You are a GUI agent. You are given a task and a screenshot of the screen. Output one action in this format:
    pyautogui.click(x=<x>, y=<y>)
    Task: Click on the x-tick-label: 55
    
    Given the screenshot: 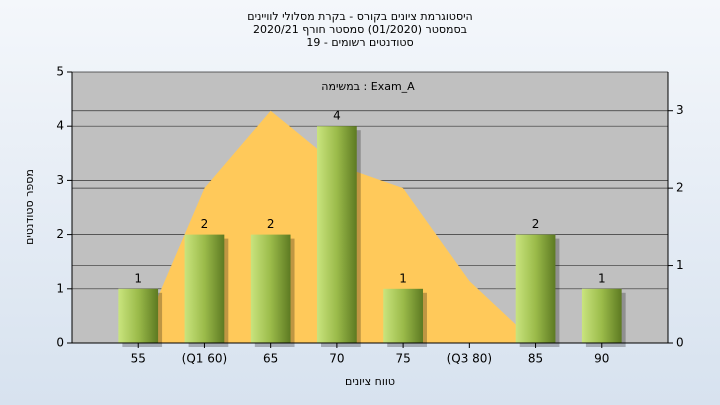 What is the action you would take?
    pyautogui.click(x=138, y=359)
    